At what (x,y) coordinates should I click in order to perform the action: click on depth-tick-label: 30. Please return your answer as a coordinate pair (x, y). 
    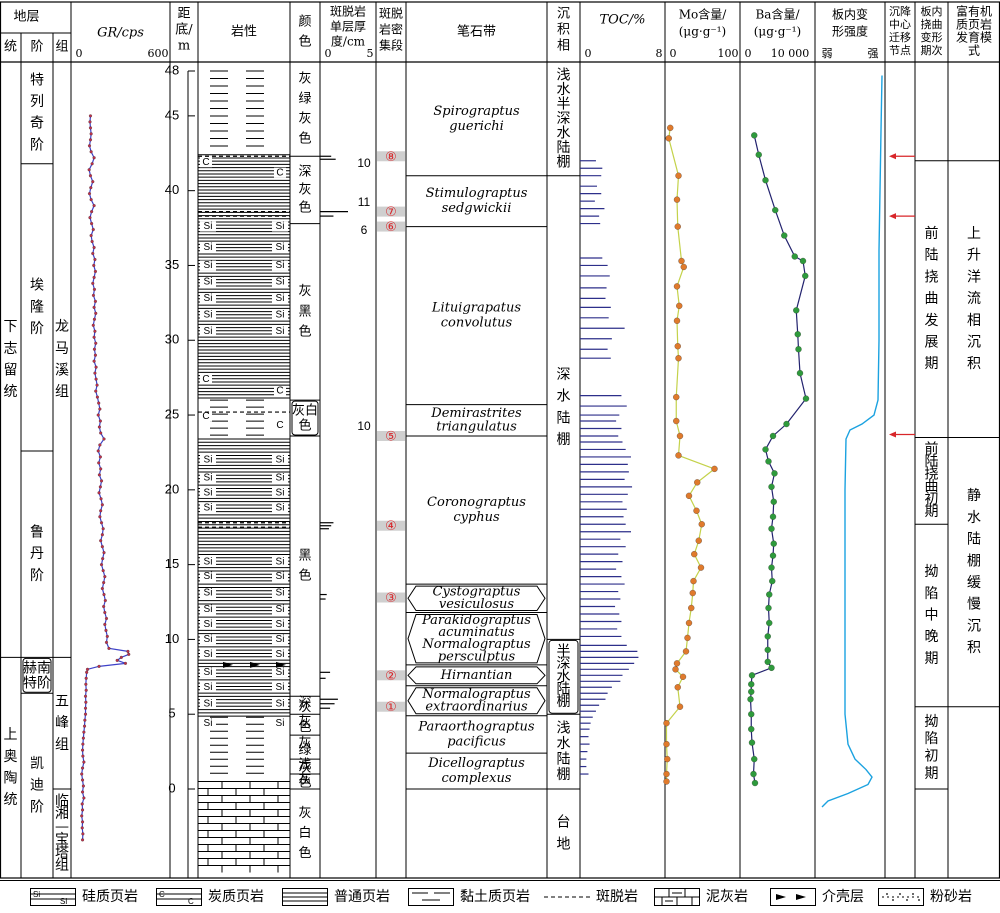
    Looking at the image, I should click on (172, 339).